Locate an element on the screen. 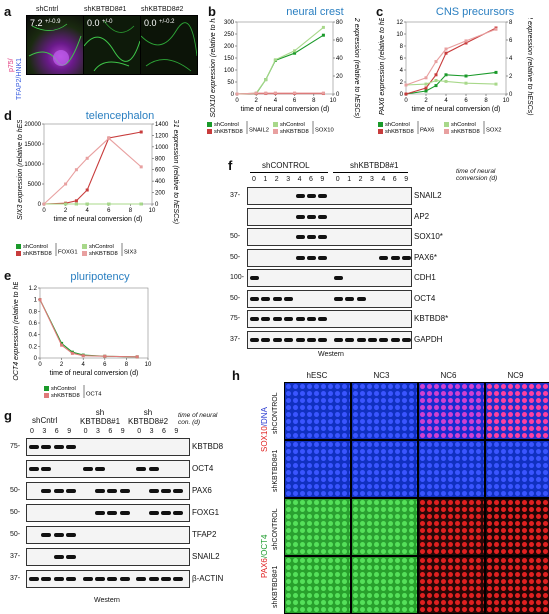 This screenshot has height=614, width=549. y-tick-label: 250 is located at coordinates (229, 35).